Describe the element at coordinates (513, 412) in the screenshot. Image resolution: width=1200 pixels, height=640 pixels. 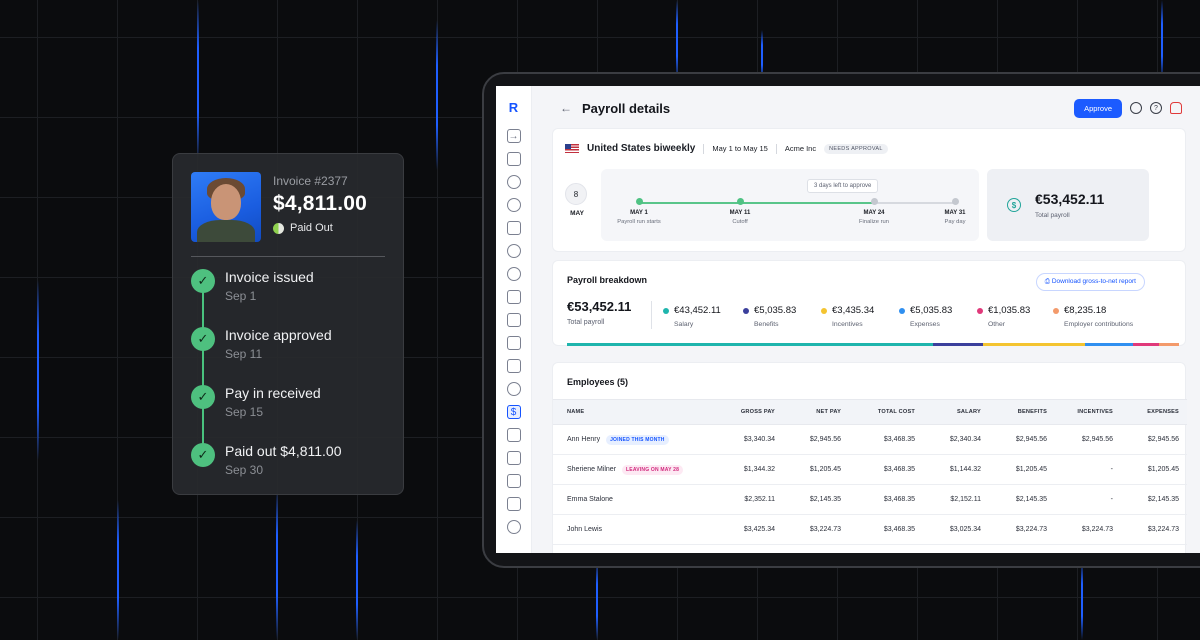
I see `payroll-dollar-icon: $` at that location.